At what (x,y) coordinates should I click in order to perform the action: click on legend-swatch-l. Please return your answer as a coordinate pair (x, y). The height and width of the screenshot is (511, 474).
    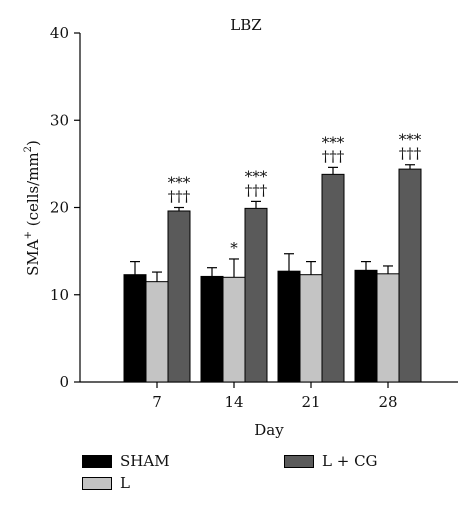
    Looking at the image, I should click on (97, 483).